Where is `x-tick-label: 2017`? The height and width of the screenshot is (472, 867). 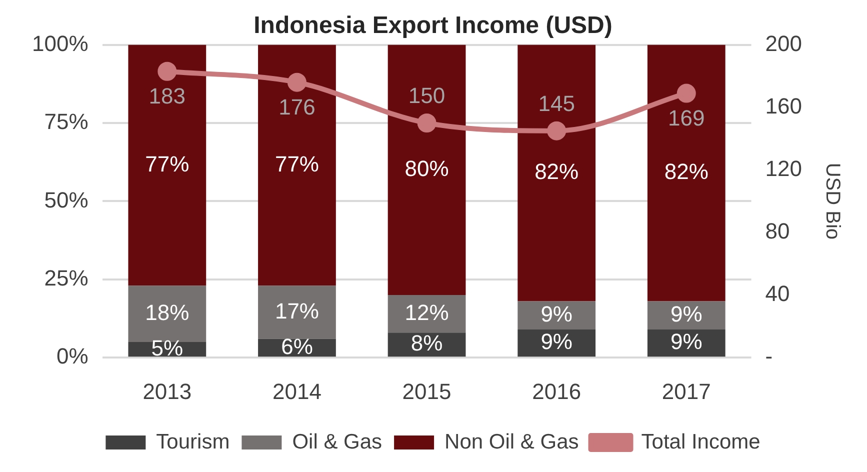 x-tick-label: 2017 is located at coordinates (686, 391).